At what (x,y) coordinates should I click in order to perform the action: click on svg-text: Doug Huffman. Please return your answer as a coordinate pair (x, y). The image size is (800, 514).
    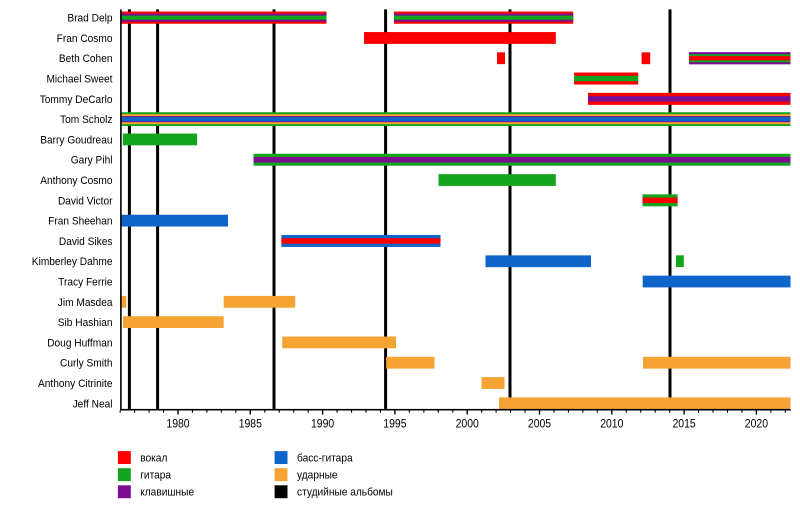
    Looking at the image, I should click on (79, 343).